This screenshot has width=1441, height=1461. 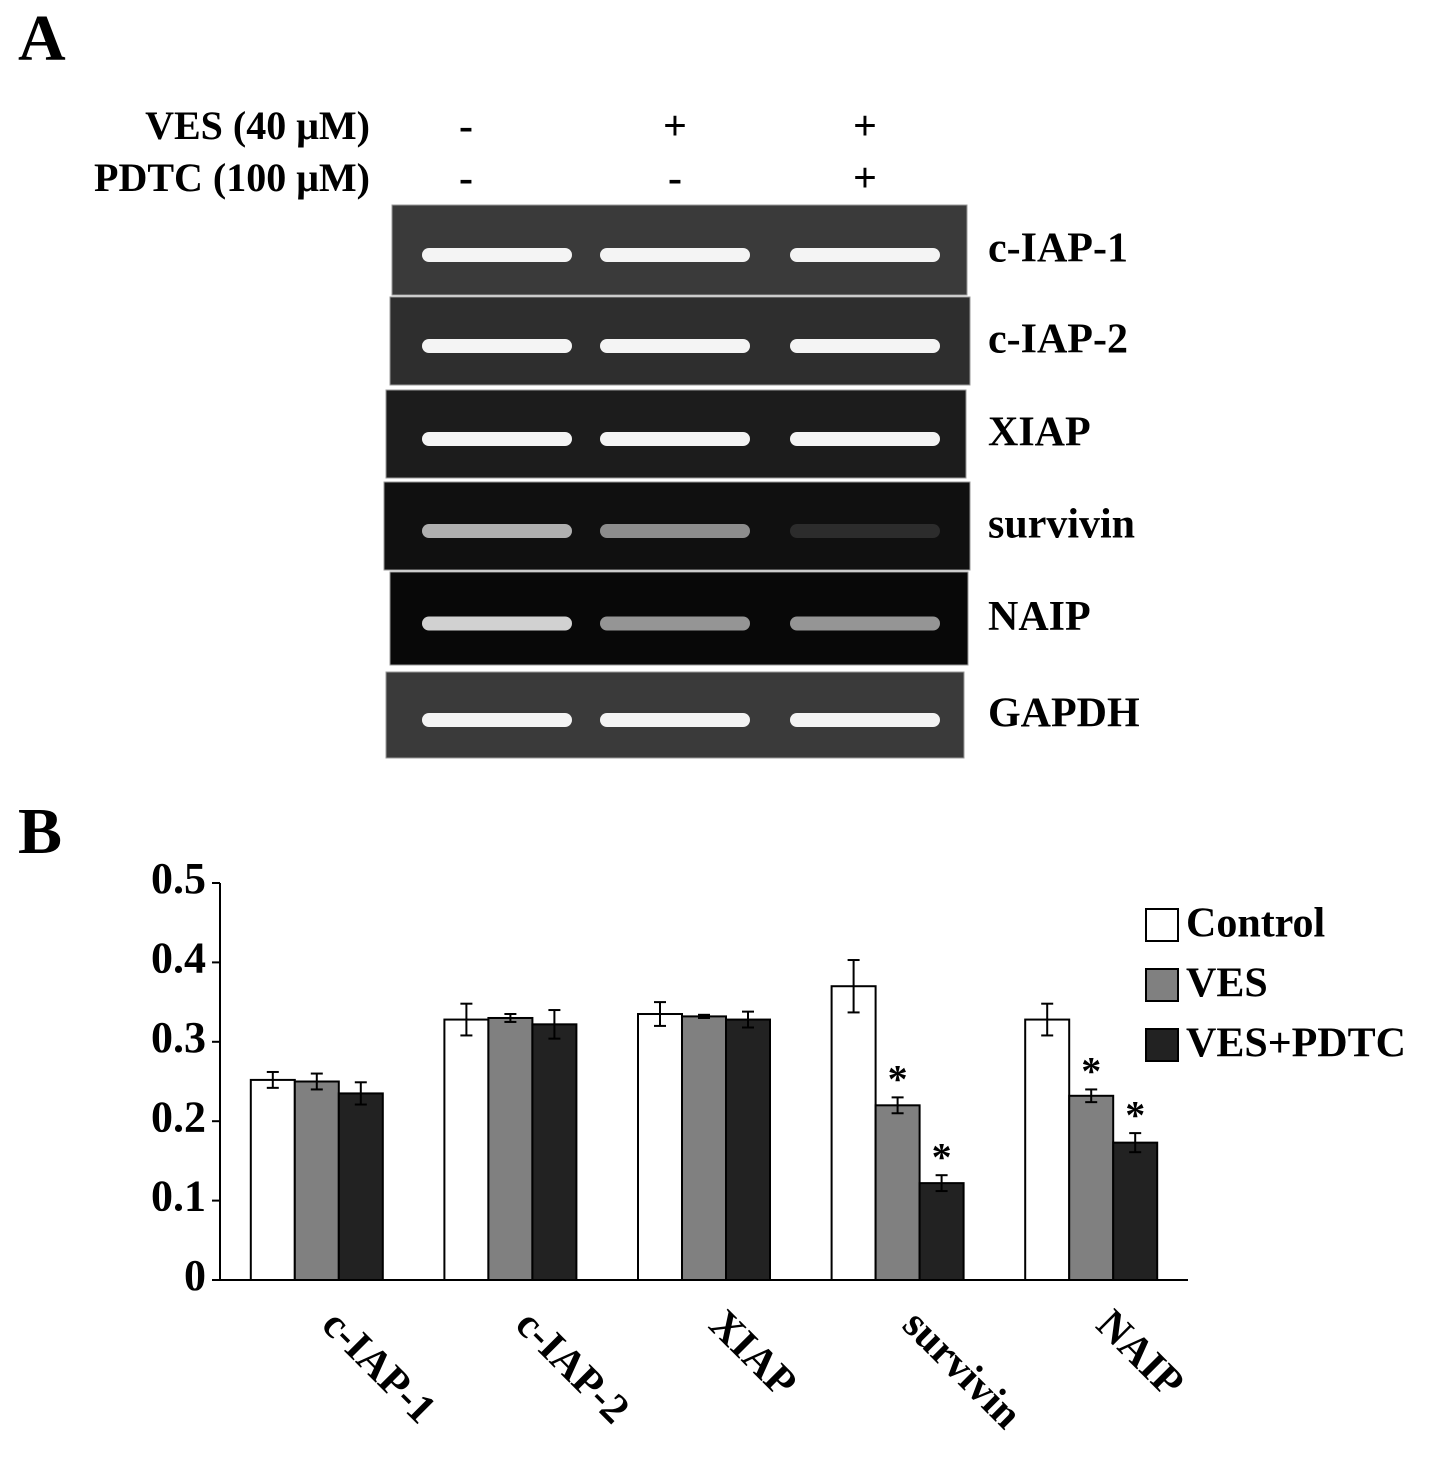 What do you see at coordinates (232, 177) in the screenshot?
I see `treatment-label: PDTC (100 μM)` at bounding box center [232, 177].